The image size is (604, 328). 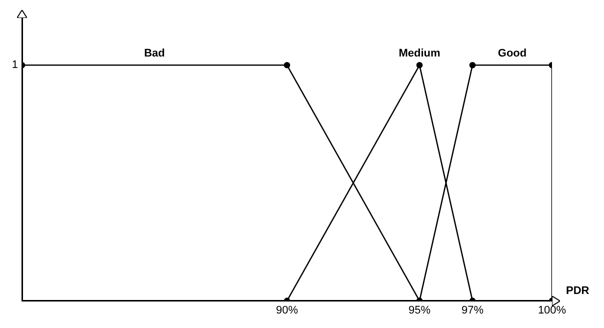 What do you see at coordinates (552, 310) in the screenshot?
I see `x-tick-label: 100%` at bounding box center [552, 310].